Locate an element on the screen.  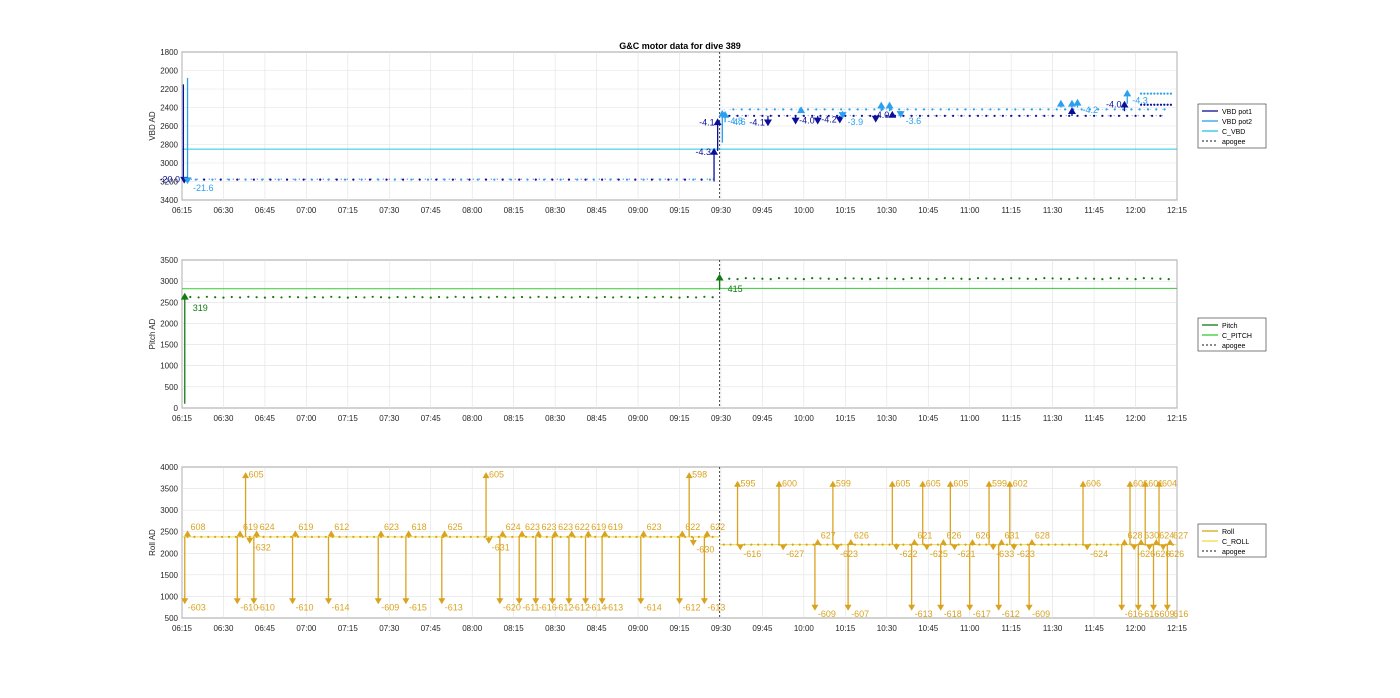
pitch-move-label: 415 is located at coordinates (735, 289).